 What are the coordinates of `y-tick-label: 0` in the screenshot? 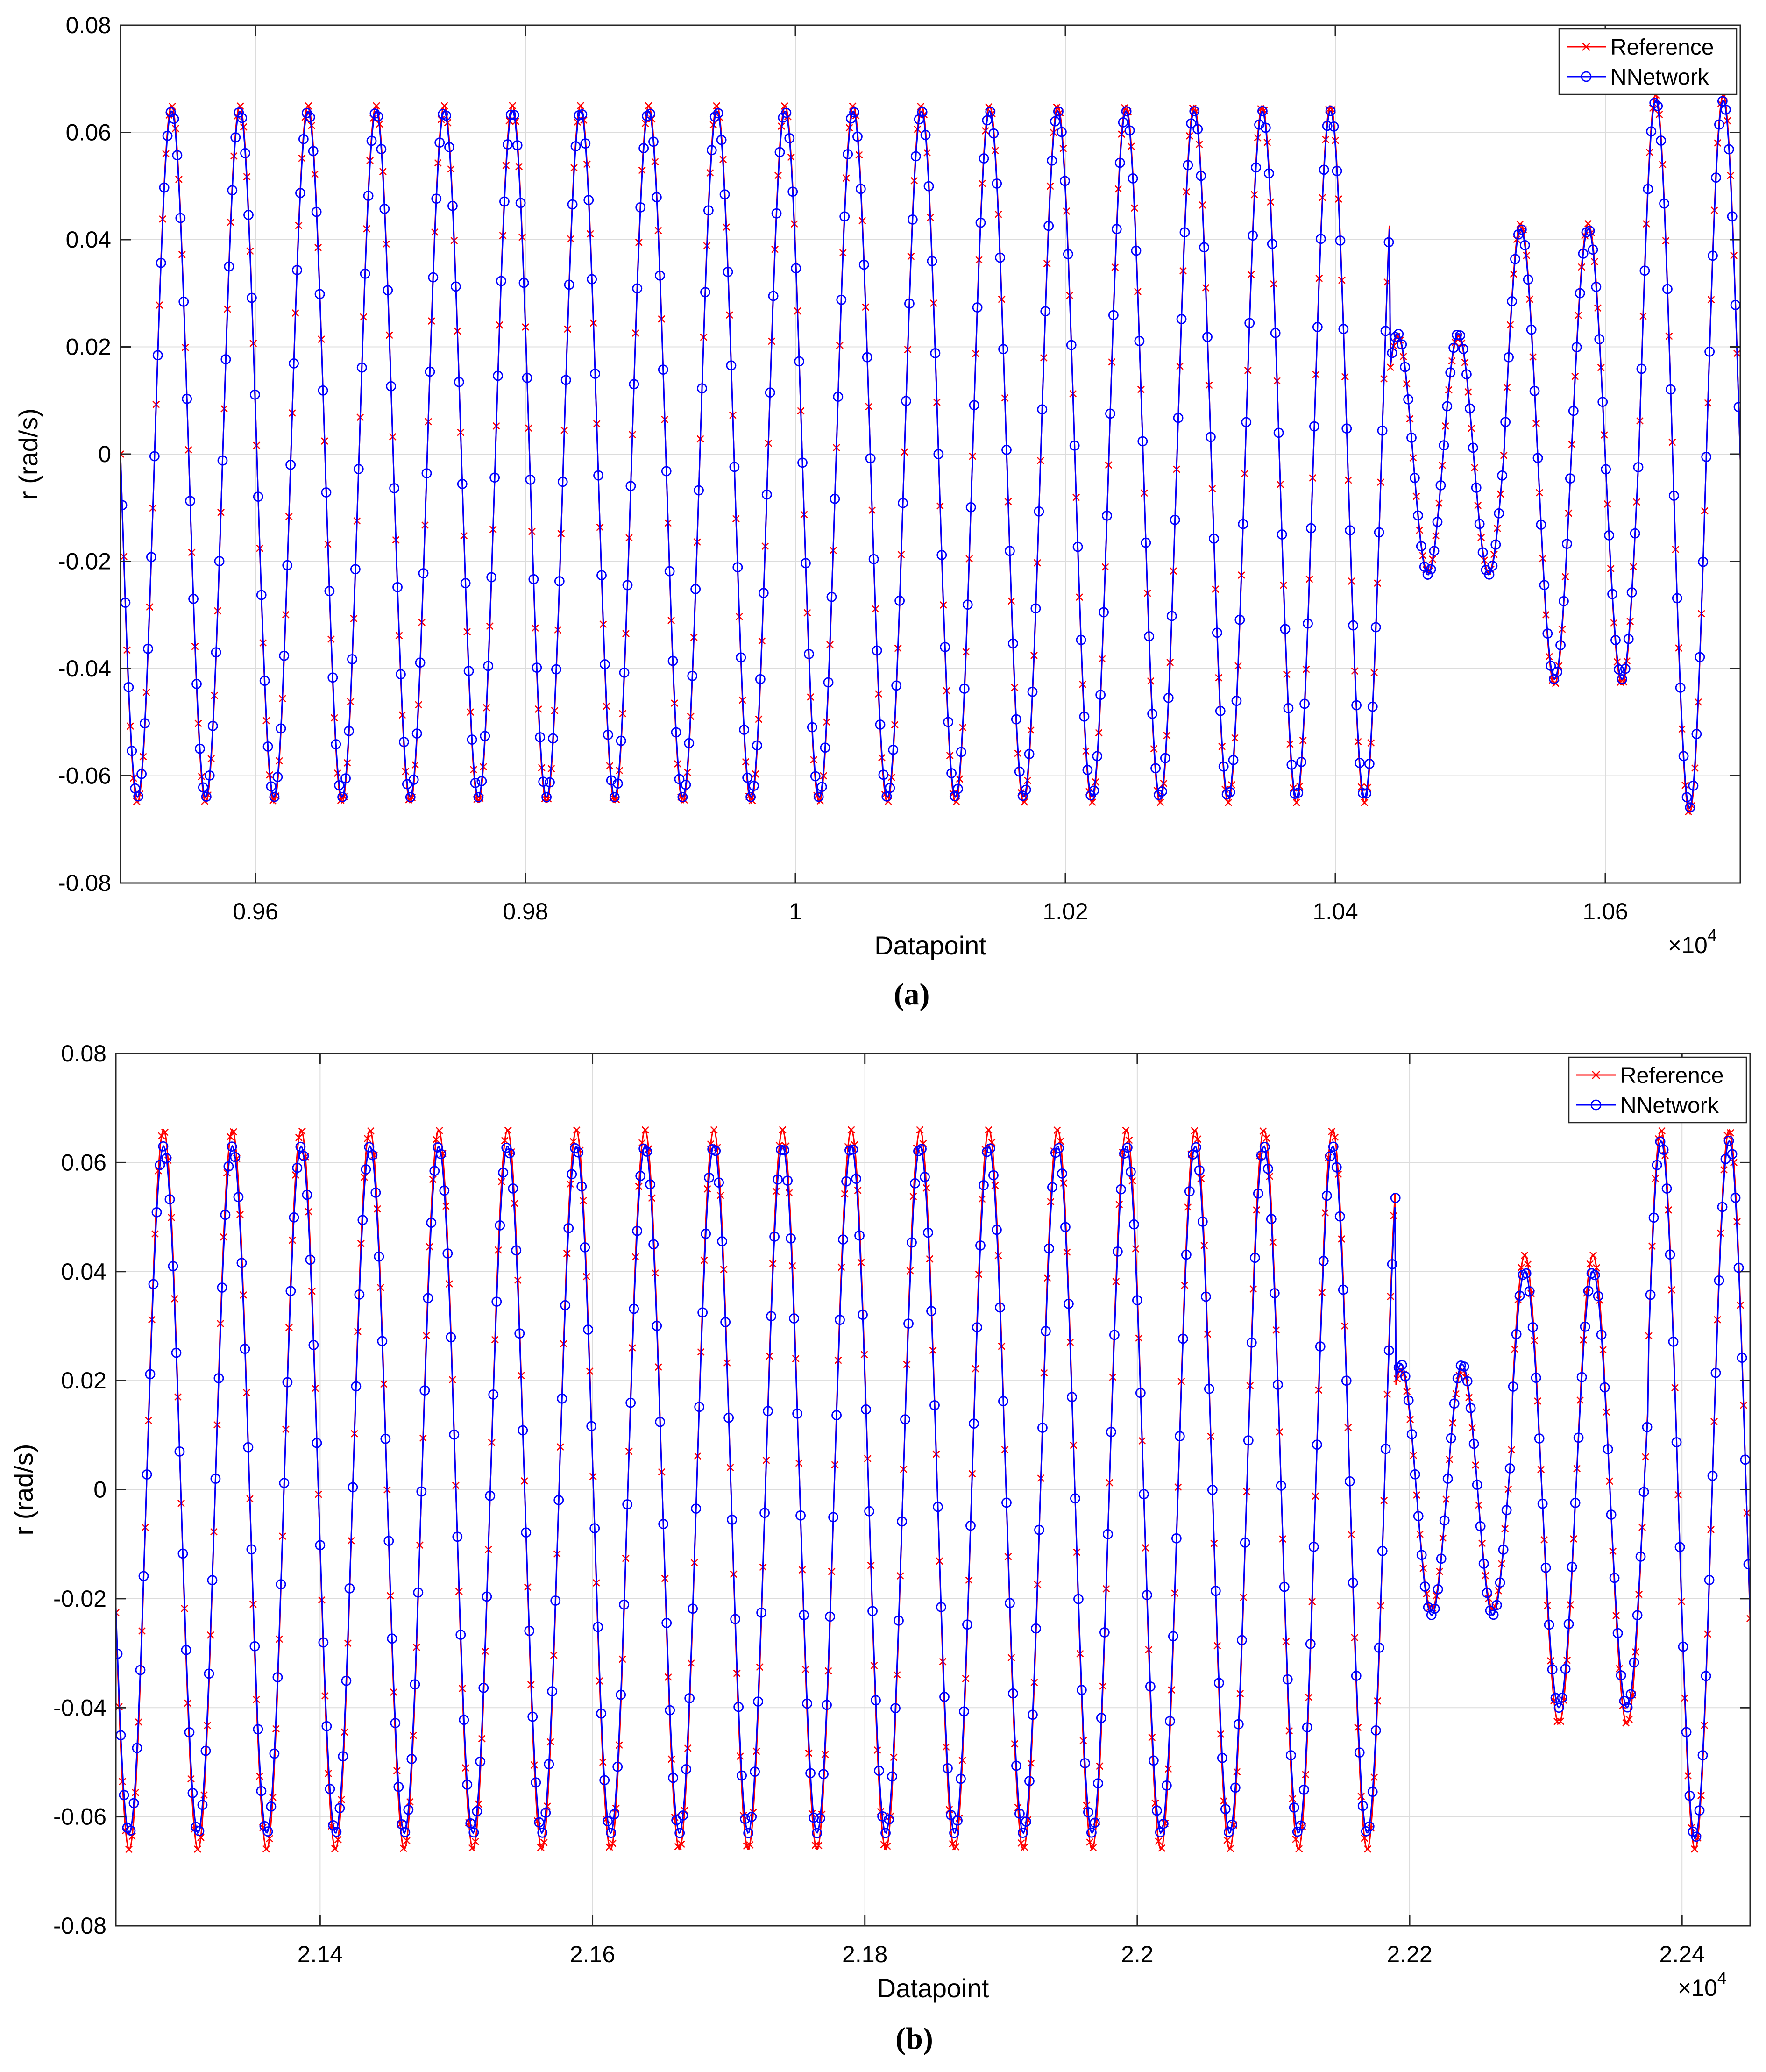 It's located at (105, 454).